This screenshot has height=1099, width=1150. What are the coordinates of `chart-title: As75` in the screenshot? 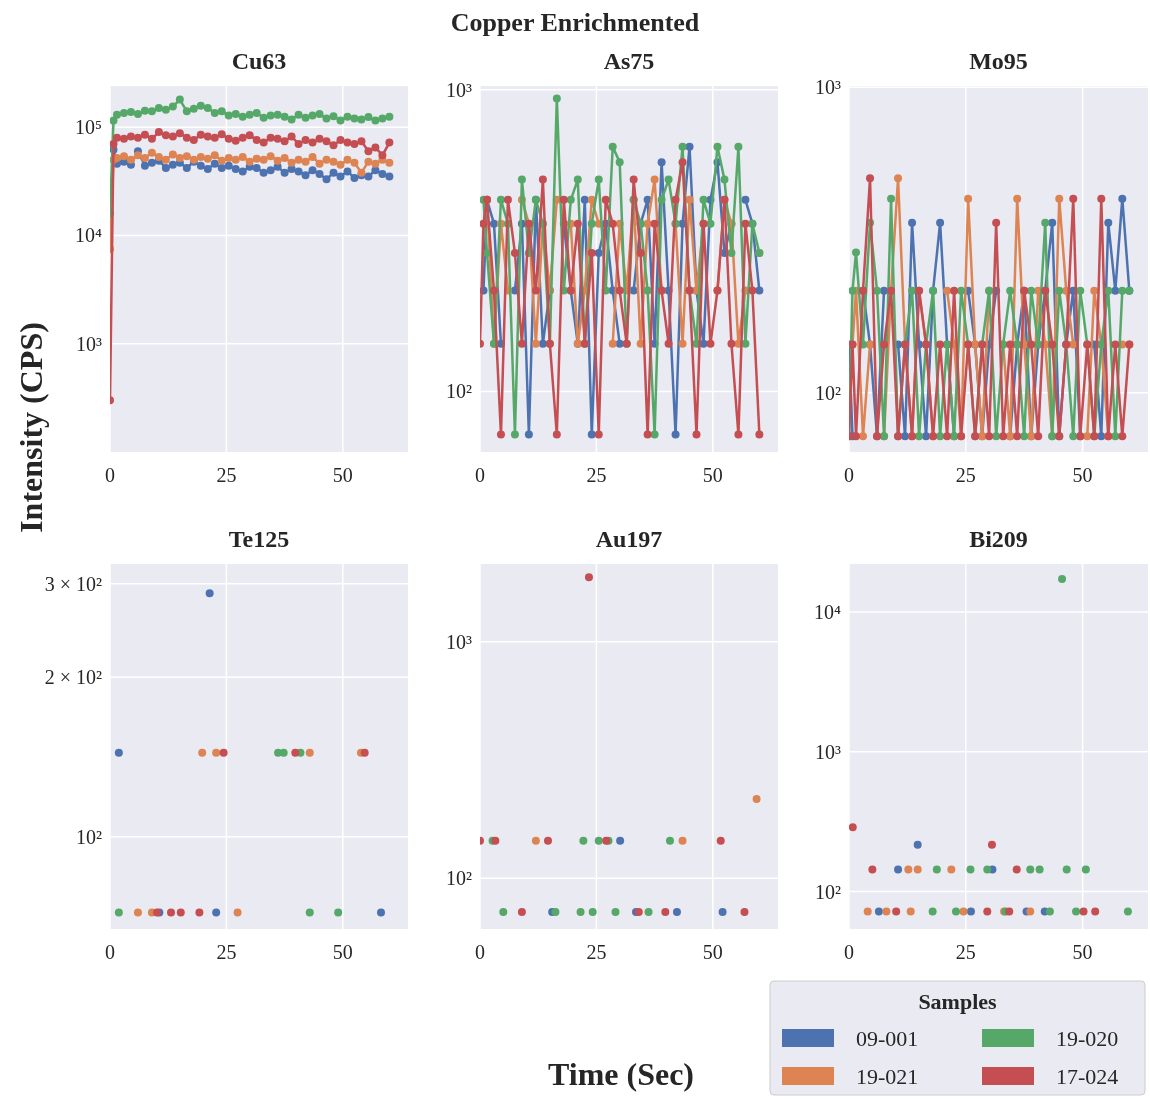 It's located at (629, 61).